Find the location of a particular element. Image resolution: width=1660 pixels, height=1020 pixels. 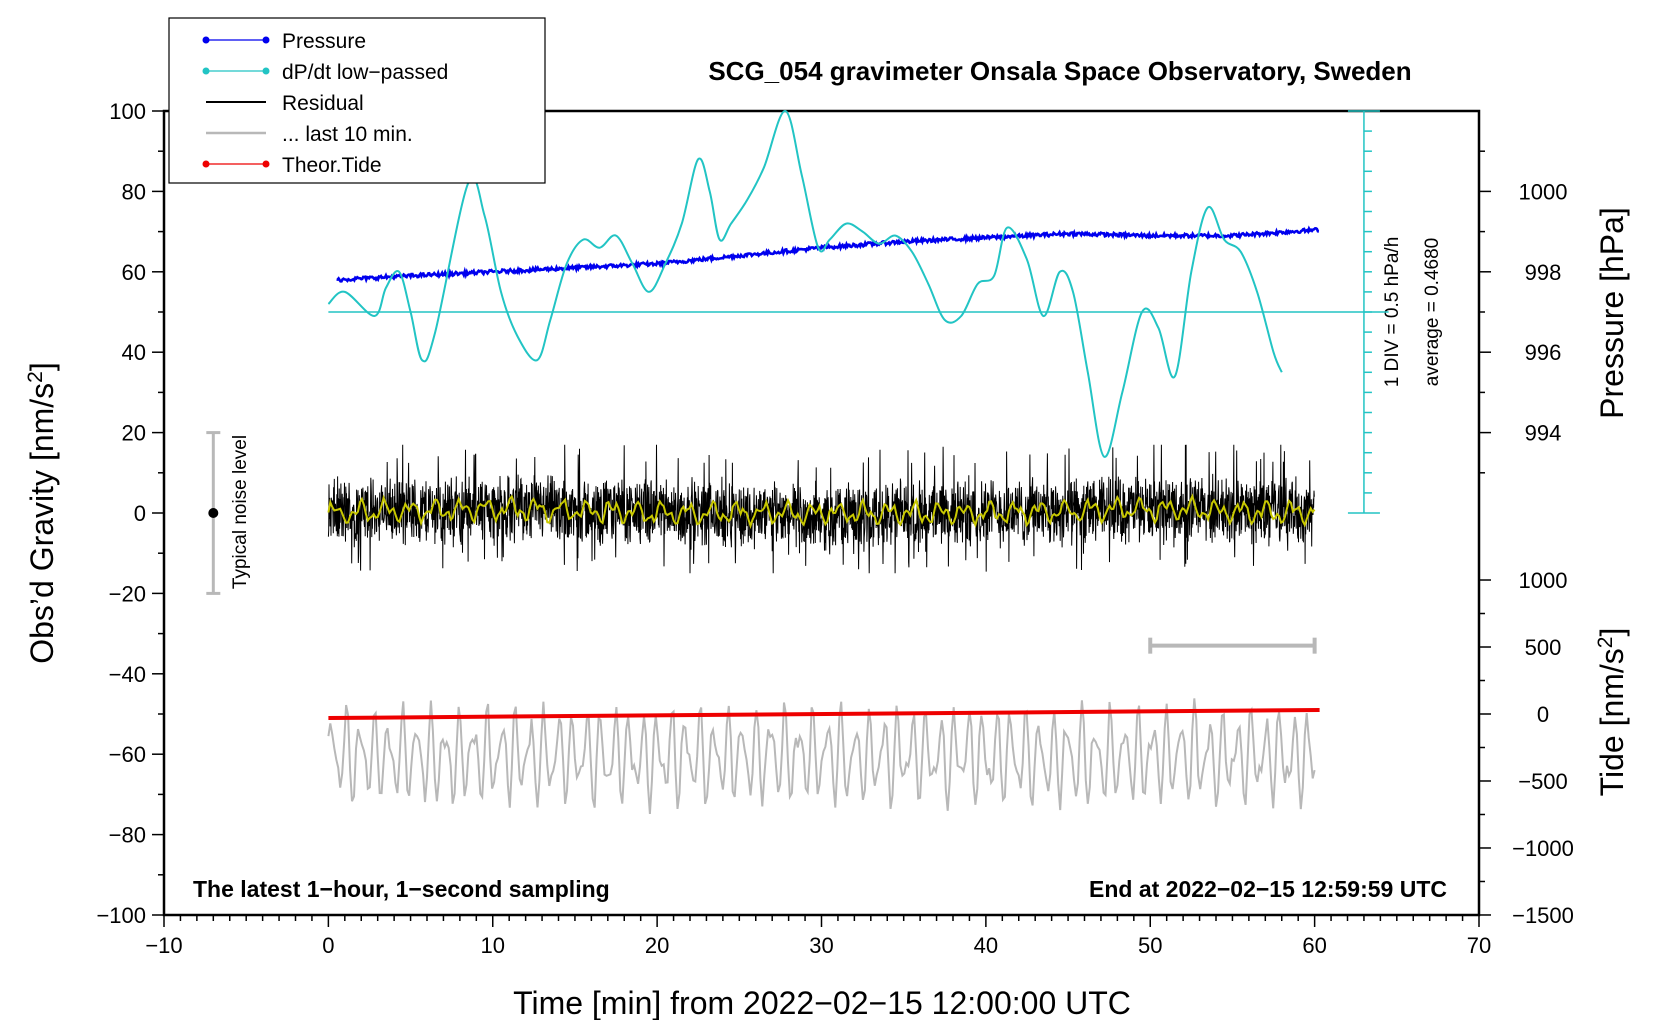

legend-label-last10: ... last 10 min. is located at coordinates (347, 134).